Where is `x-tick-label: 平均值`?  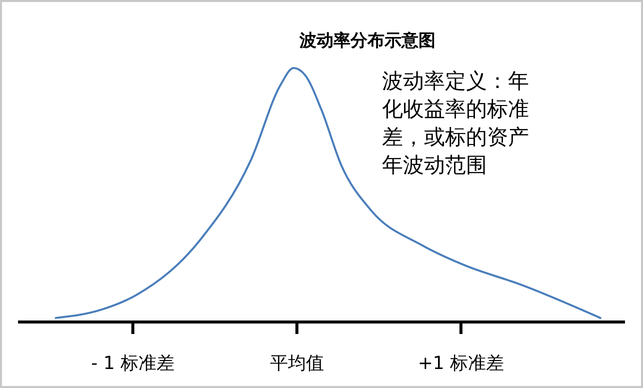
x-tick-label: 平均值 is located at coordinates (297, 363).